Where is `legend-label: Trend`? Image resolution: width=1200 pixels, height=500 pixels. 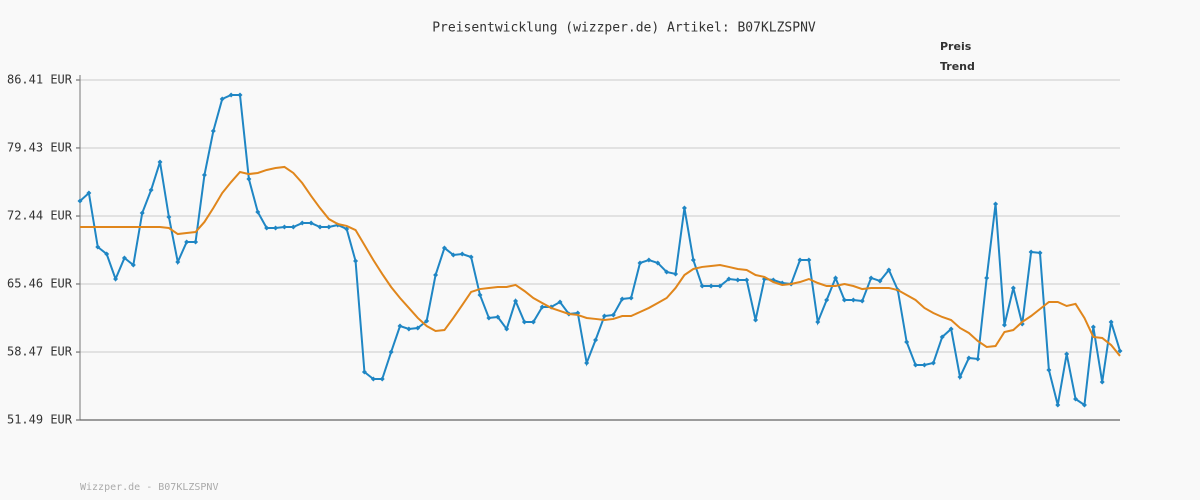
legend-label: Trend is located at coordinates (957, 66).